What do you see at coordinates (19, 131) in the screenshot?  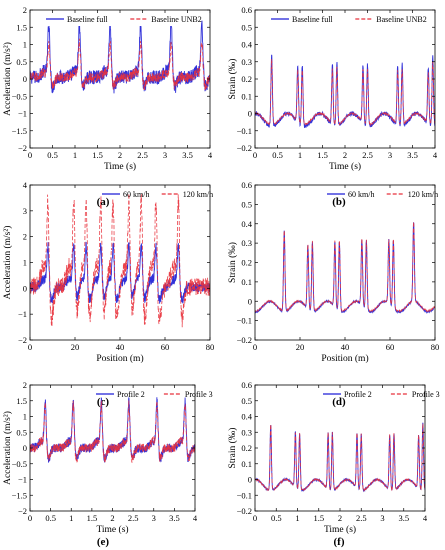 I see `y-tick-label-a: −1.5` at bounding box center [19, 131].